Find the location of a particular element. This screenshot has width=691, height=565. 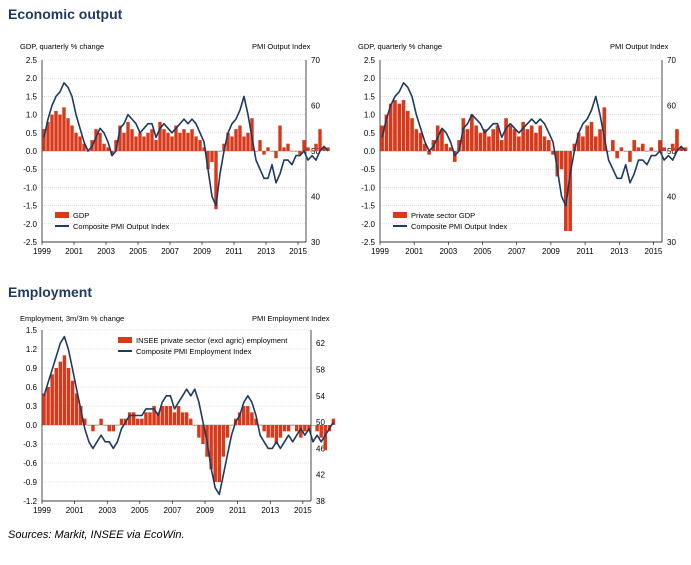

y-tick-left: 0.6 is located at coordinates (32, 387).